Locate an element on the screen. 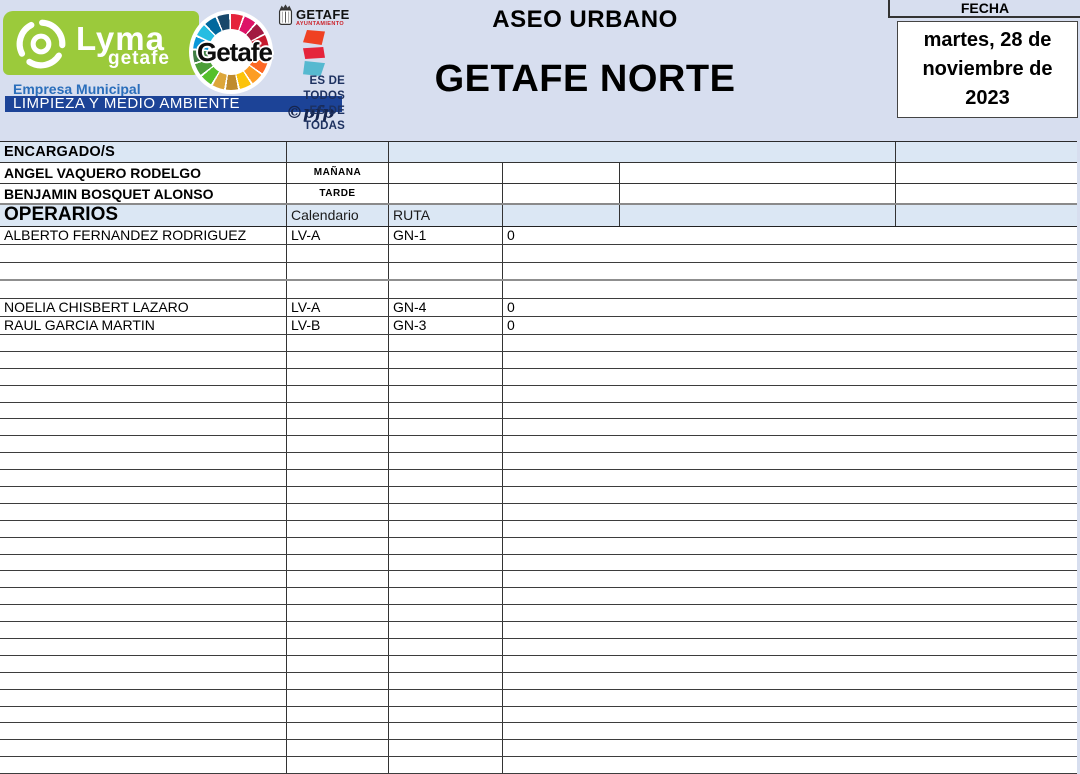 This screenshot has width=1080, height=774. ruta-cell: GN-1 is located at coordinates (446, 235).